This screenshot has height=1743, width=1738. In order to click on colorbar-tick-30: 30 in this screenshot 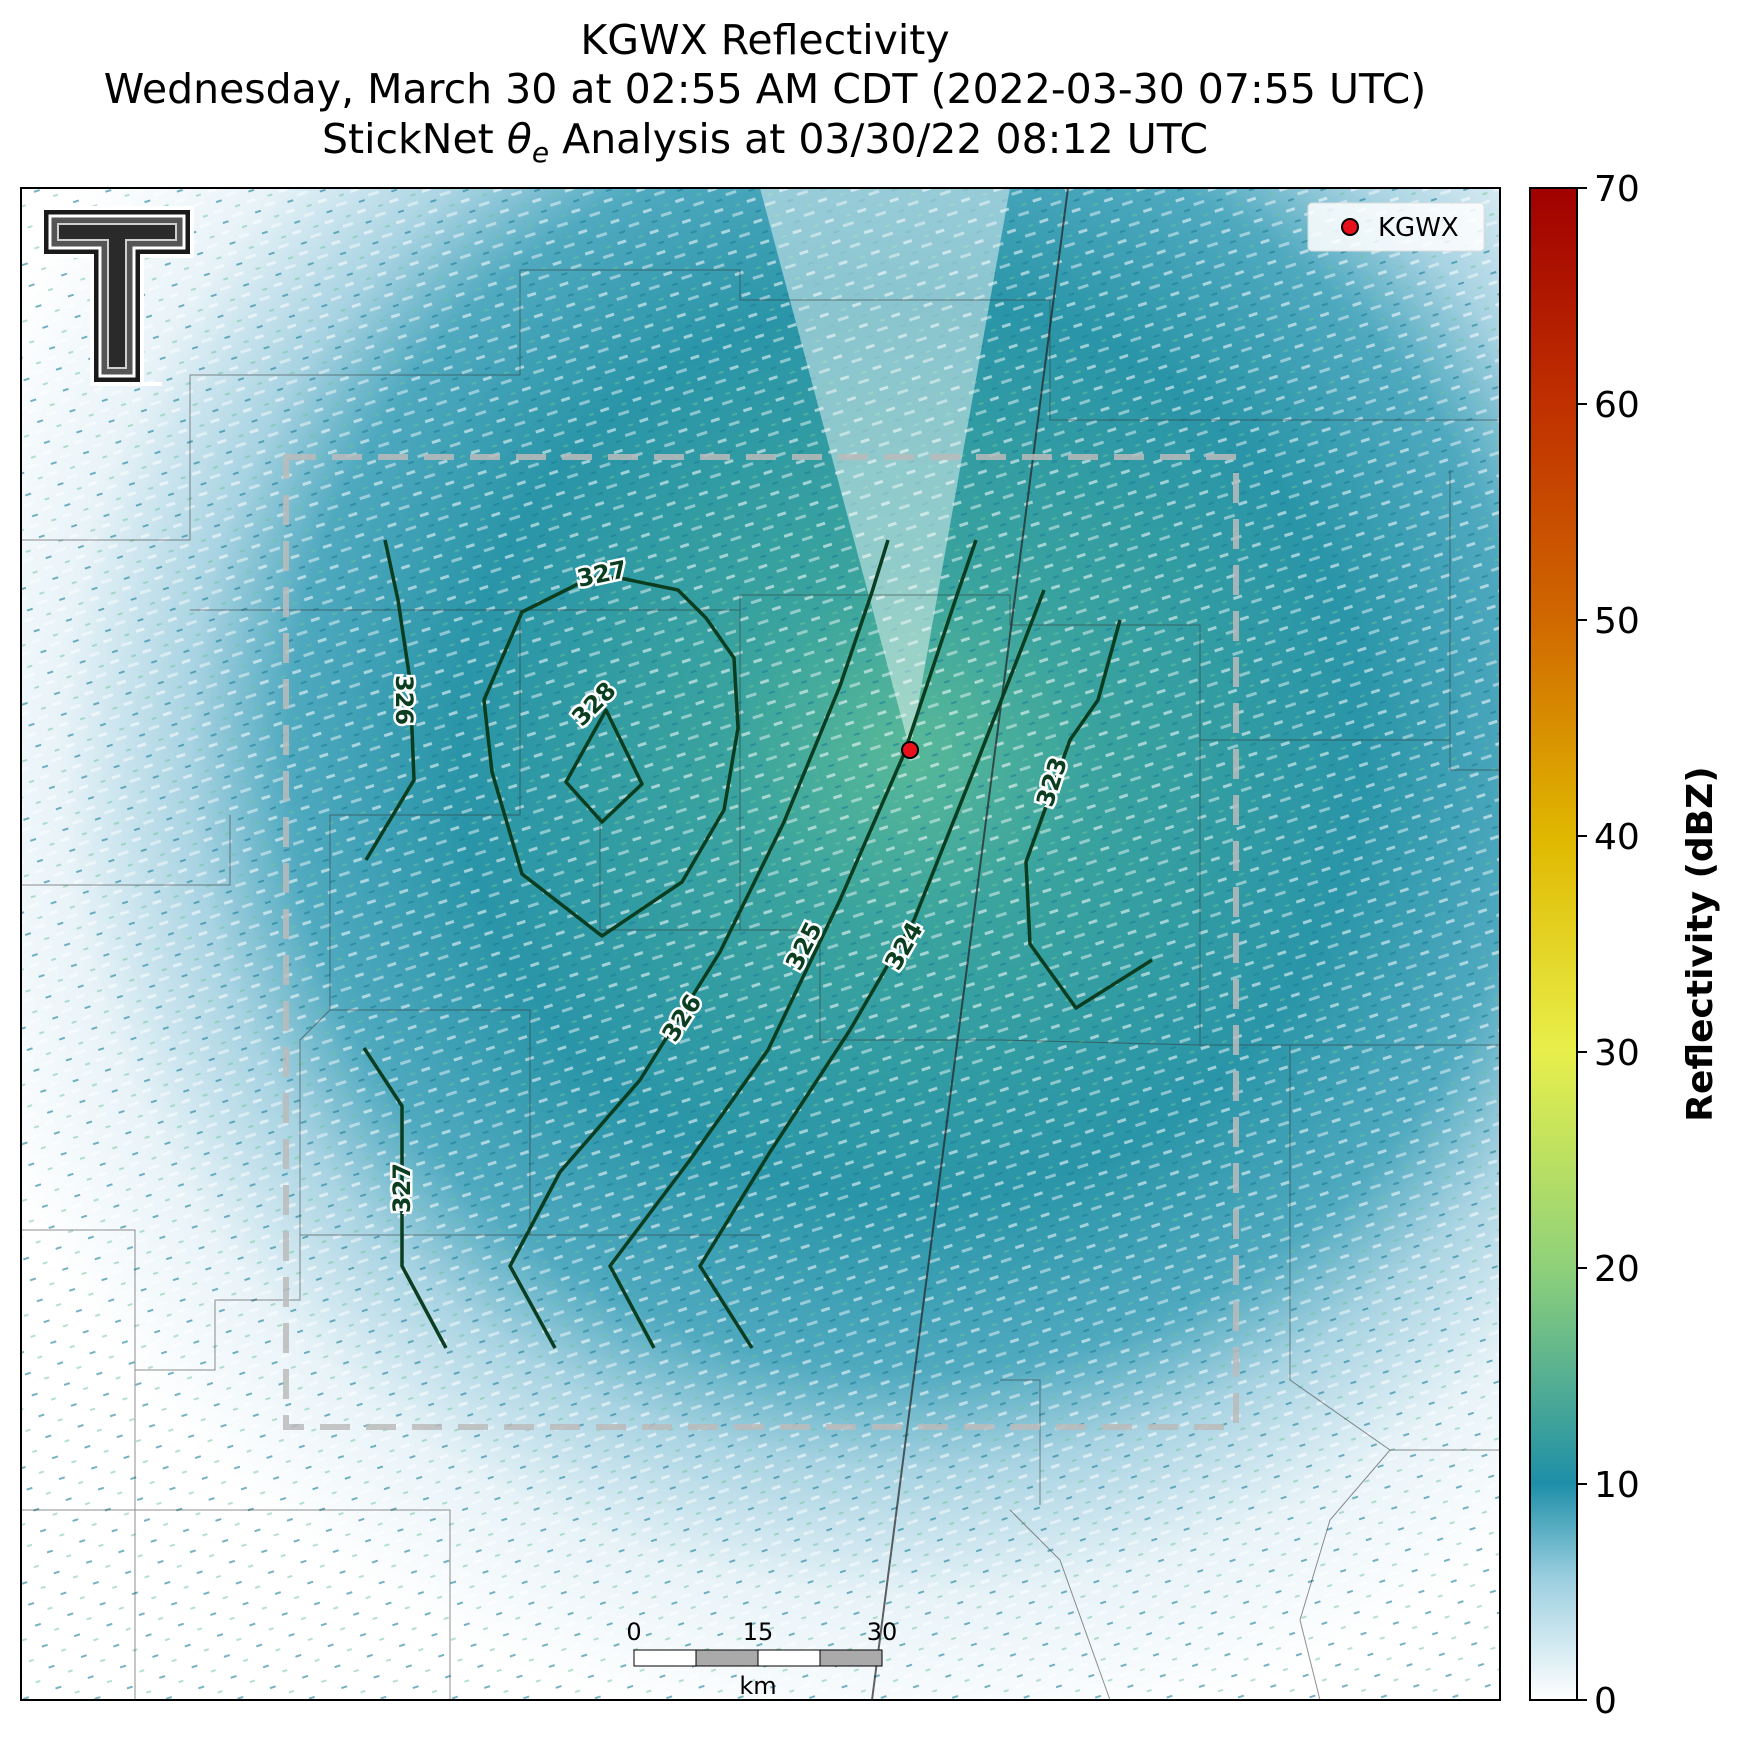, I will do `click(1617, 1053)`.